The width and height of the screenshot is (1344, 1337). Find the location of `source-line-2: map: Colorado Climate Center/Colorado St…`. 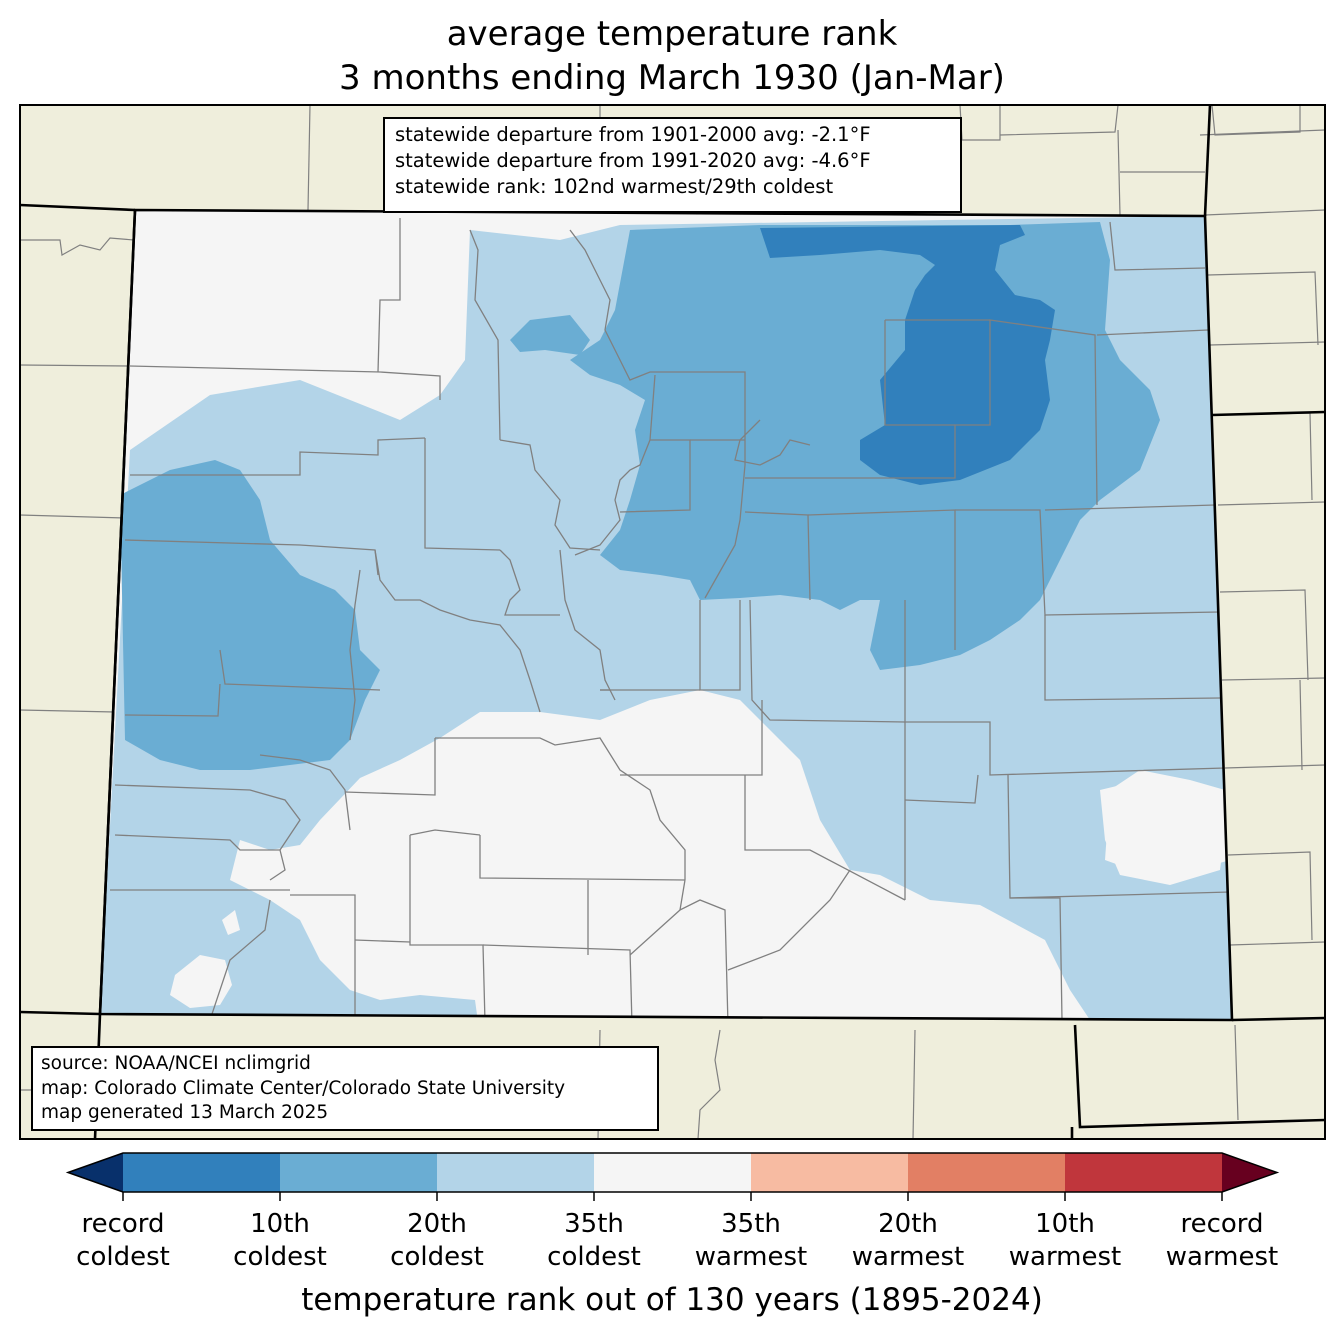

source-line-2: map: Colorado Climate Center/Colorado St… is located at coordinates (303, 1088).